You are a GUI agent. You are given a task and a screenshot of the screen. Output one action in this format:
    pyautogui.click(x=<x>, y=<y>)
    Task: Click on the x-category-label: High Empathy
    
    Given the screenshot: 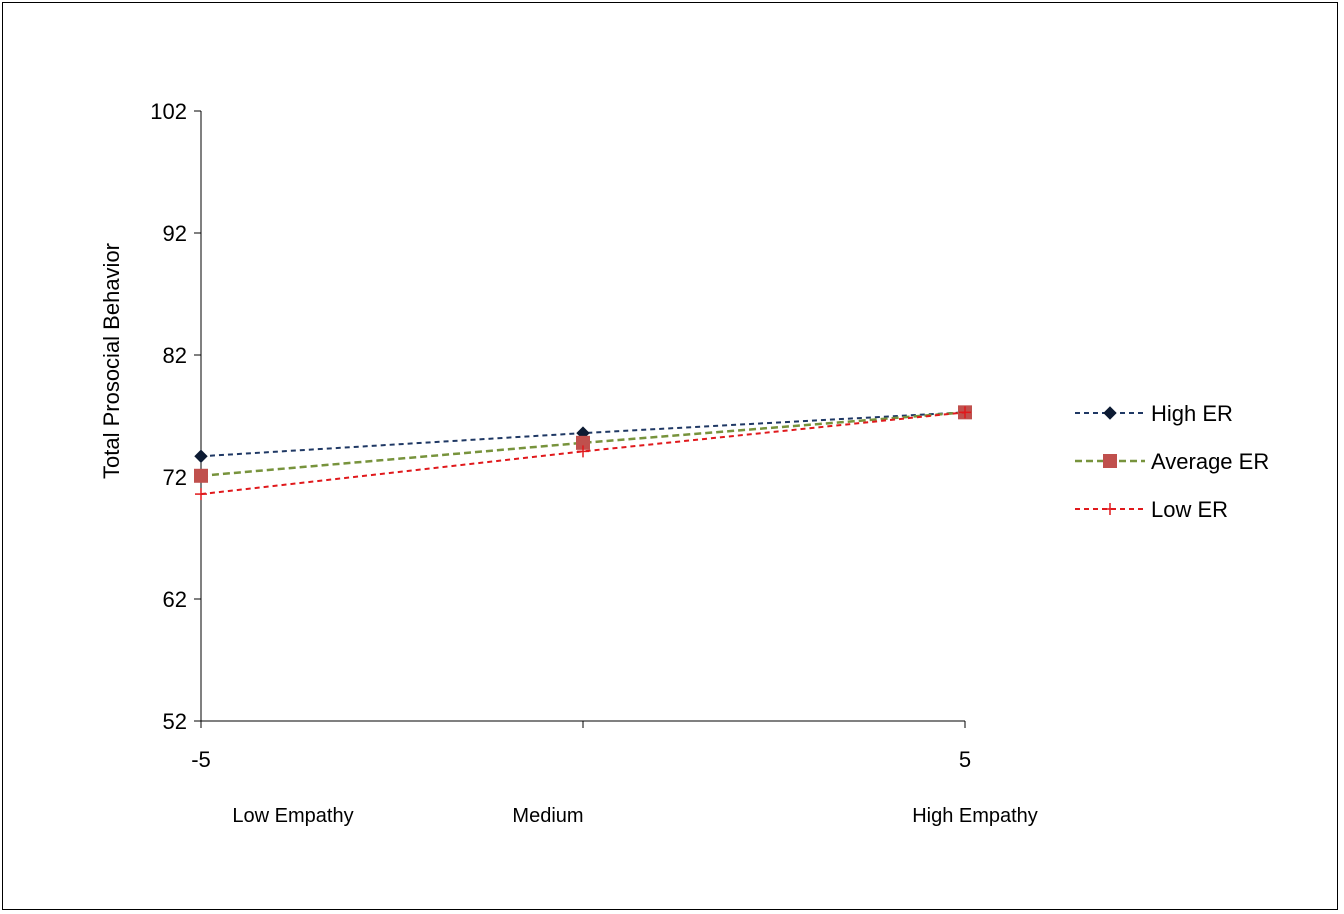 What is the action you would take?
    pyautogui.click(x=975, y=816)
    